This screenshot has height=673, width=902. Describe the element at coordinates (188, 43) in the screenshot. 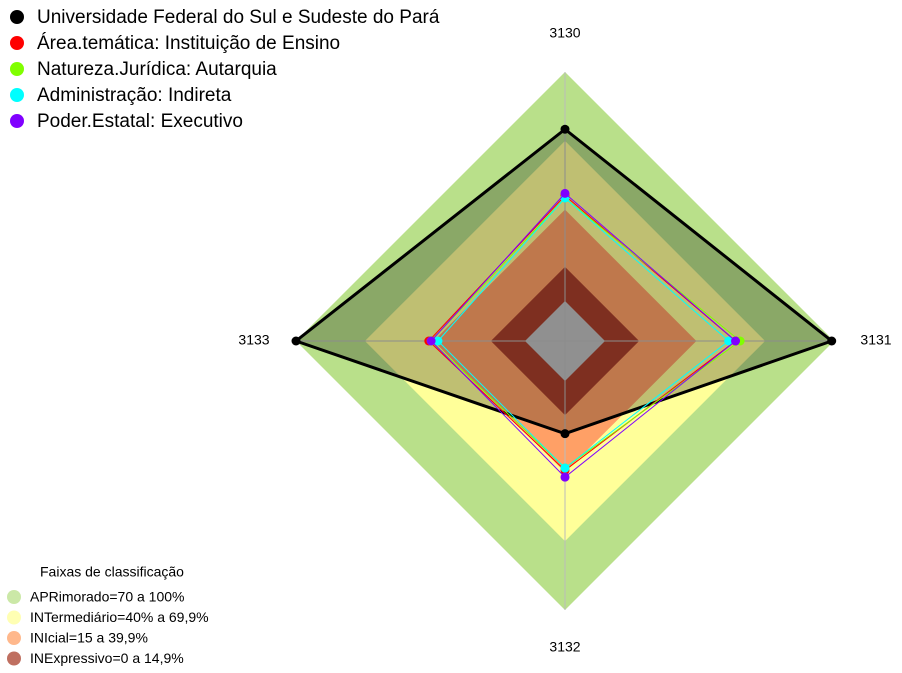

I see `legend-label: Área.temática: Instituição de Ensino` at that location.